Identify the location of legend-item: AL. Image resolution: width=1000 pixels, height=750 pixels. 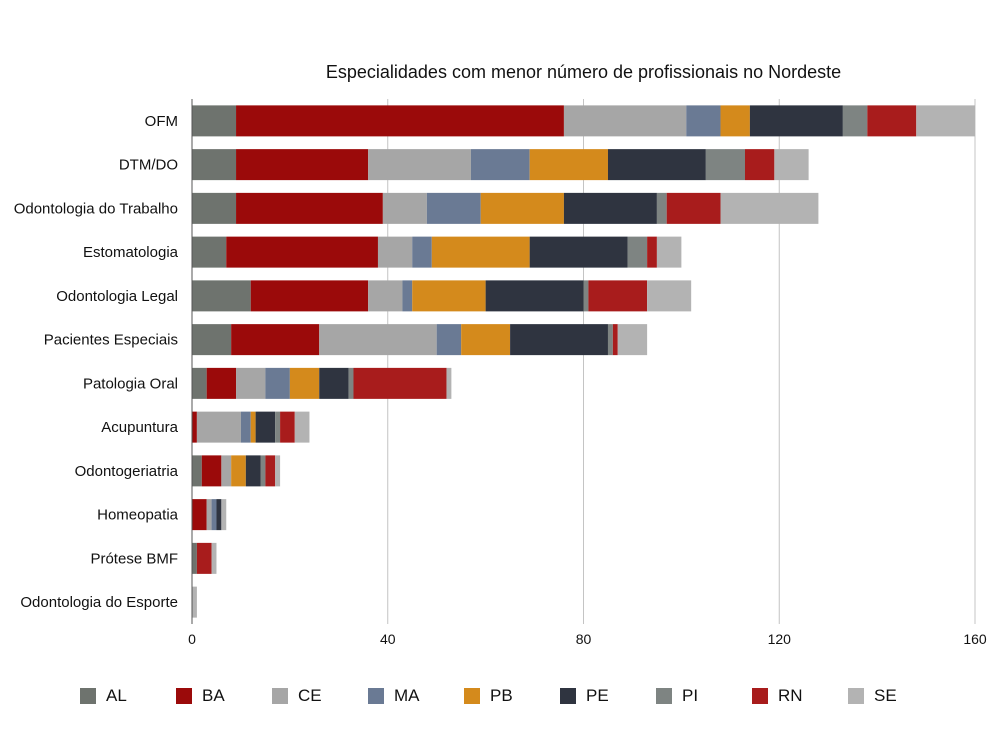
(116, 696).